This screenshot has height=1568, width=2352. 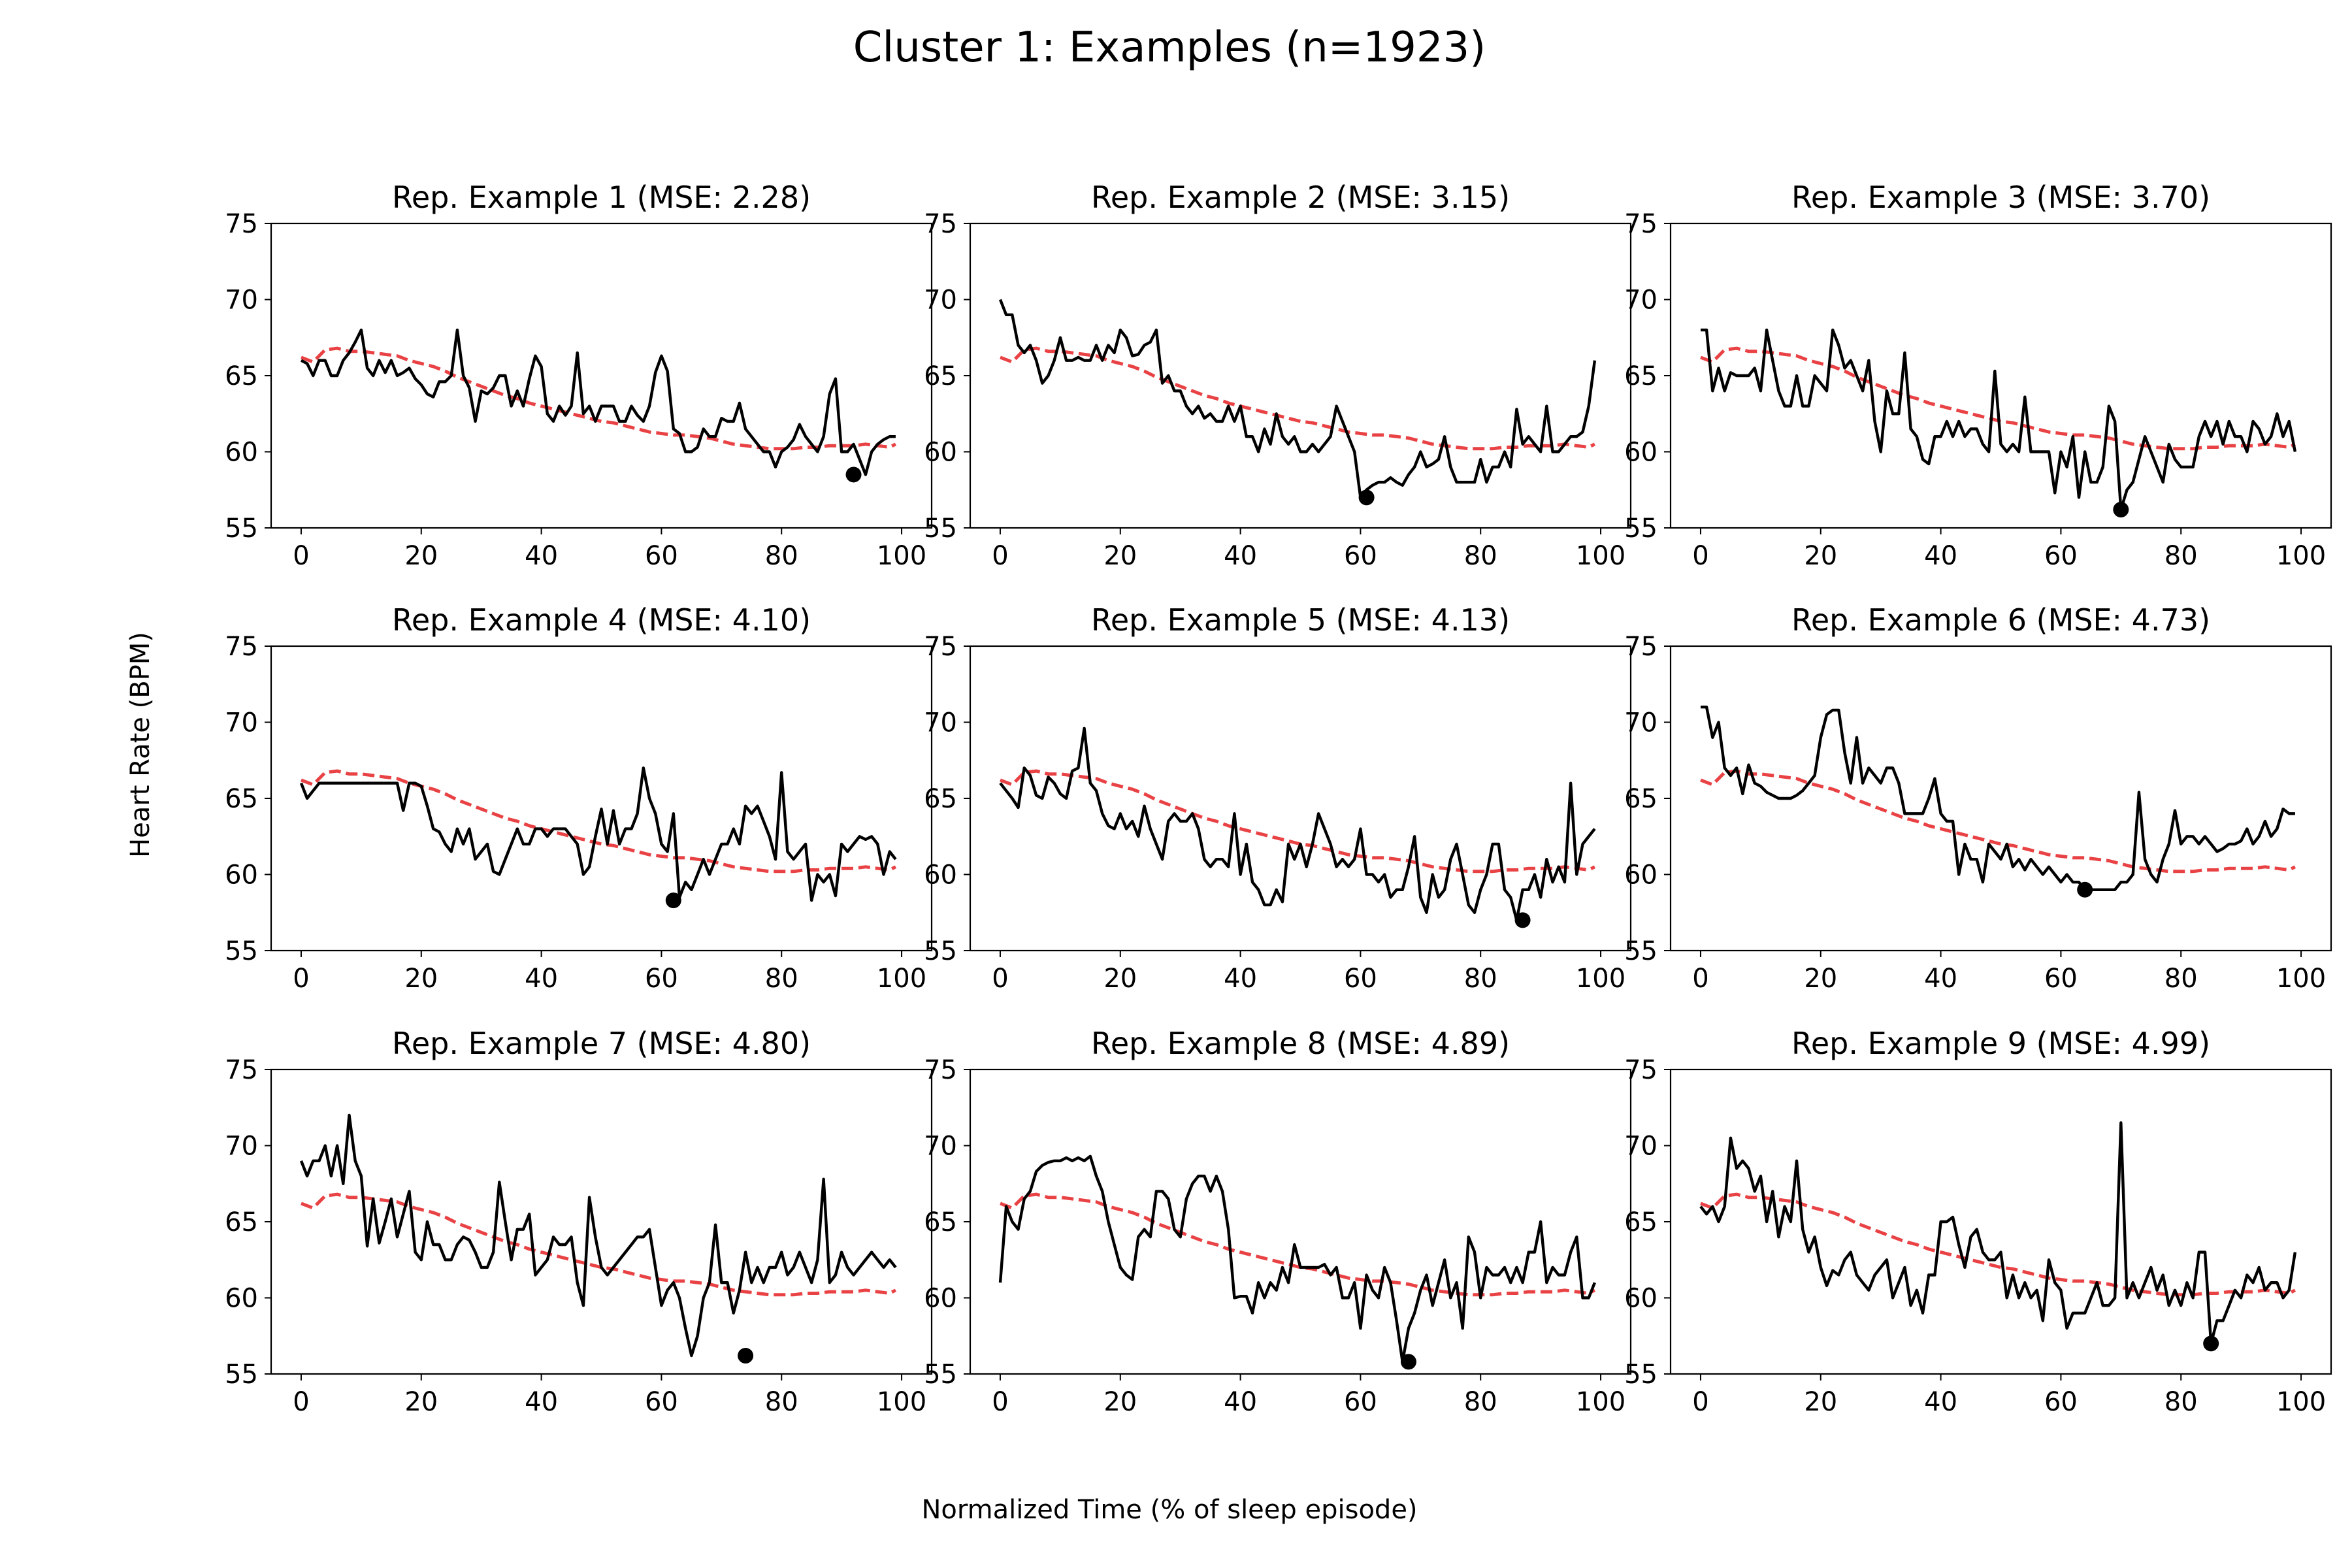 What do you see at coordinates (2000, 620) in the screenshot?
I see `subplot-title: Rep. Example 6 (MSE: 4.73)` at bounding box center [2000, 620].